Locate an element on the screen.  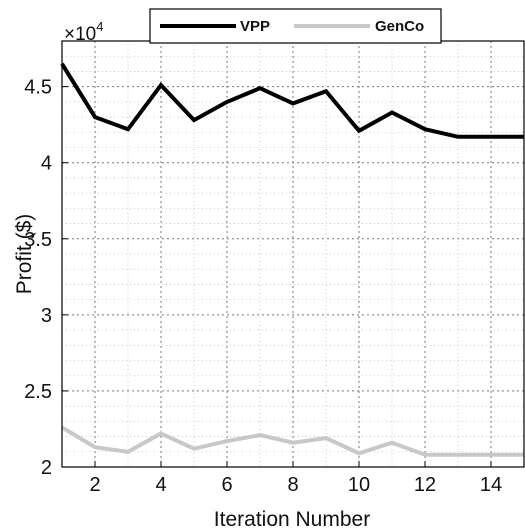
y-tick-label: 2.5 is located at coordinates (38, 392).